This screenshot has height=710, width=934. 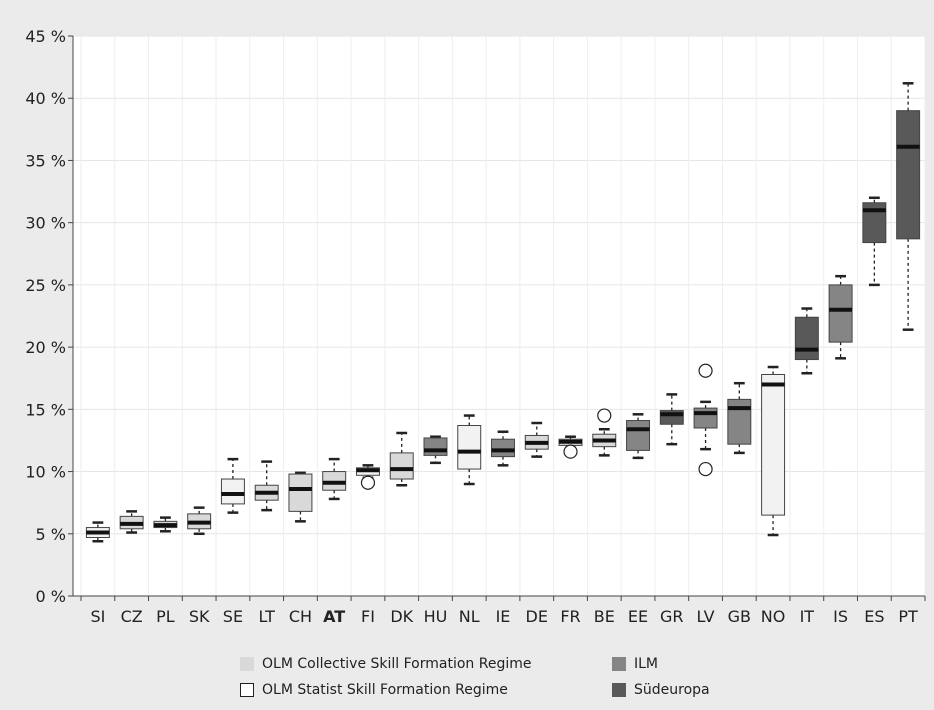 I want to click on x-tick-label-cz: CZ, so click(x=132, y=616).